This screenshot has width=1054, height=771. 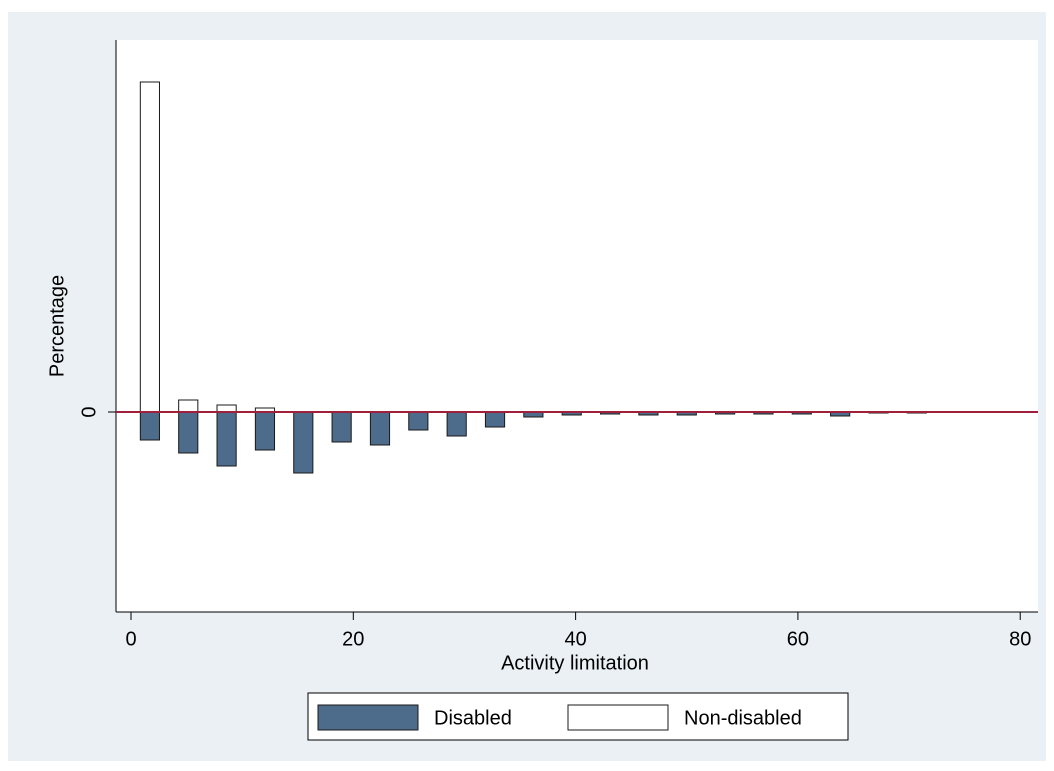 I want to click on x-tick-label: 40, so click(x=575, y=639).